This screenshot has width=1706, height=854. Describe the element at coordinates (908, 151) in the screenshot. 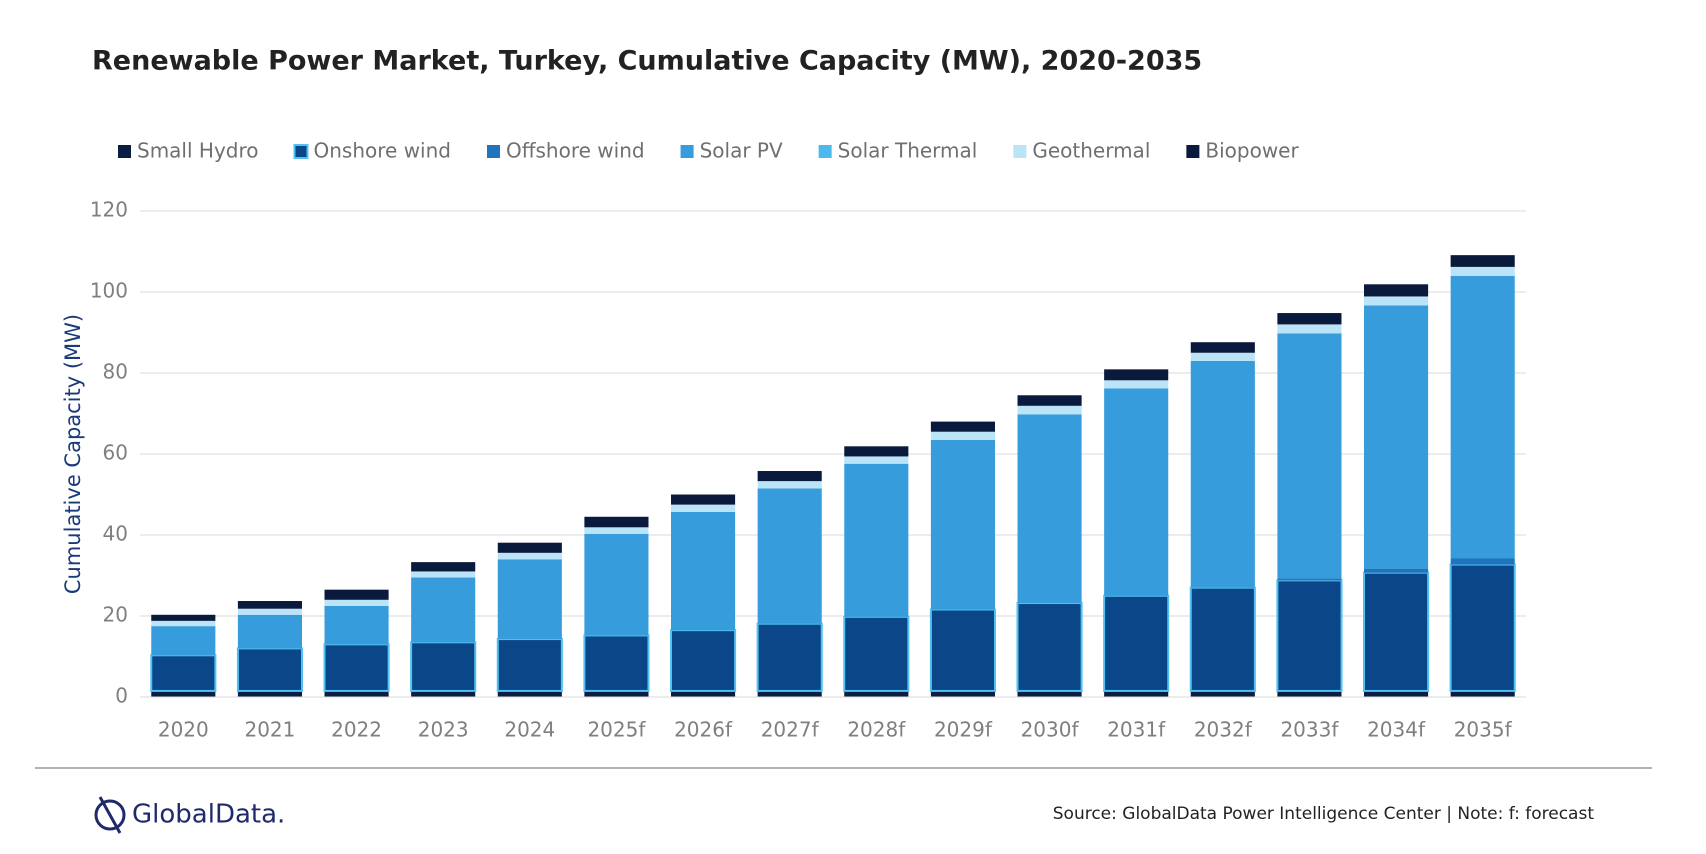

I see `legend-label: Solar Thermal` at that location.